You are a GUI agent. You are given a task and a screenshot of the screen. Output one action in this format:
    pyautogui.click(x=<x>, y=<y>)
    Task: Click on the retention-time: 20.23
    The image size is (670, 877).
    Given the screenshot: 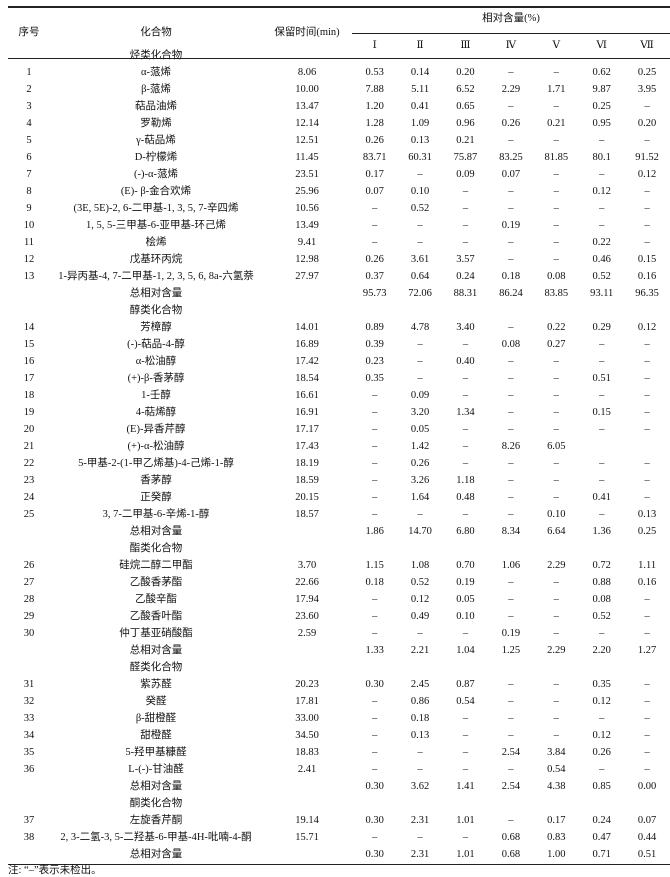 What is the action you would take?
    pyautogui.click(x=307, y=684)
    